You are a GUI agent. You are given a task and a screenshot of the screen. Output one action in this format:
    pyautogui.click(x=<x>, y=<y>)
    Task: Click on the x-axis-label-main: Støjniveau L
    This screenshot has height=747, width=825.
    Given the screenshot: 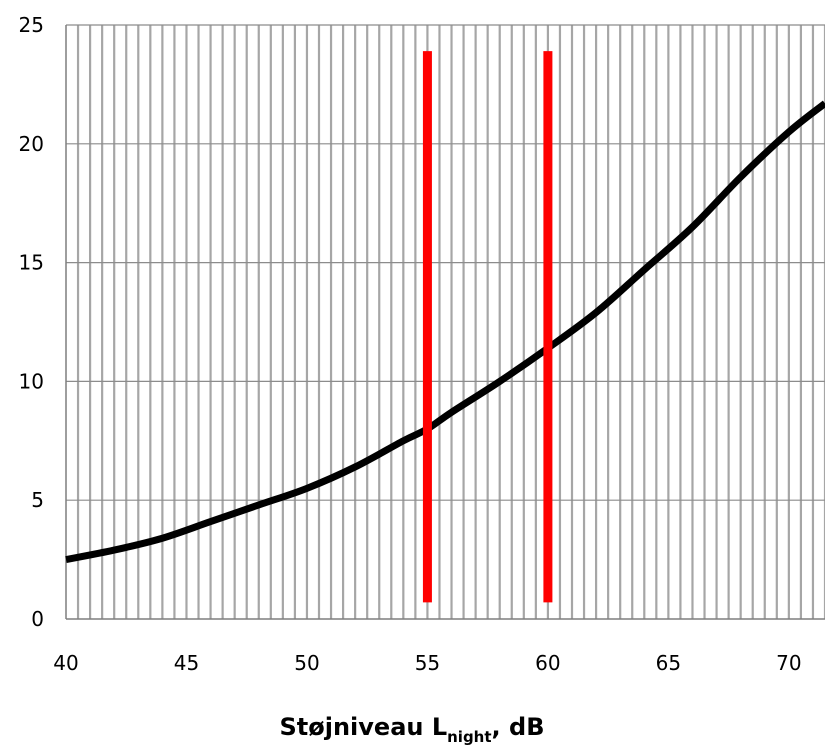 What is the action you would take?
    pyautogui.click(x=363, y=727)
    